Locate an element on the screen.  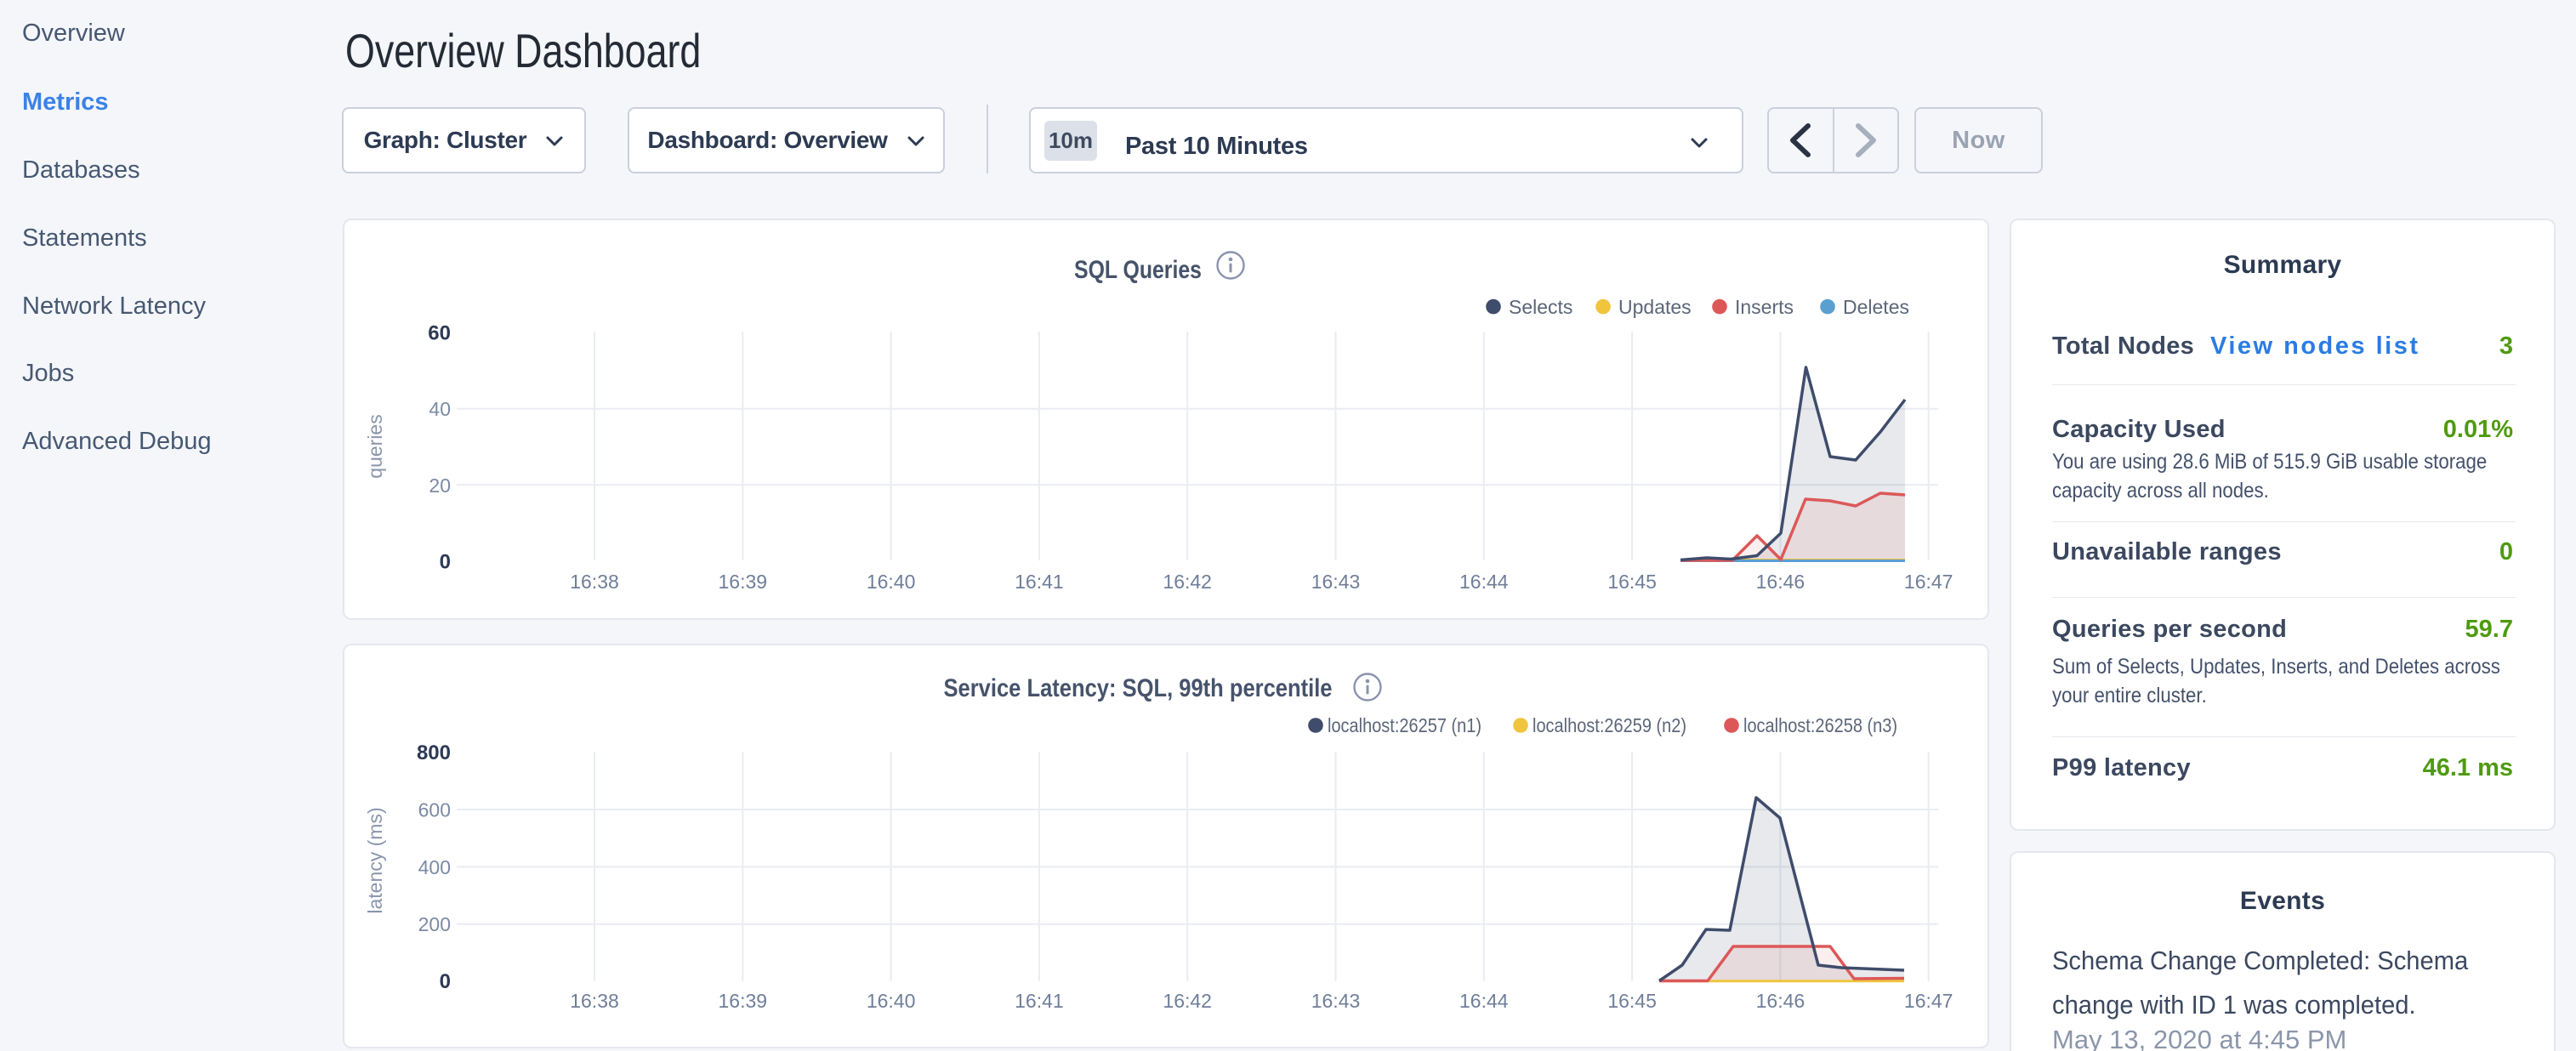
svg-text: latency (ms) is located at coordinates (375, 860).